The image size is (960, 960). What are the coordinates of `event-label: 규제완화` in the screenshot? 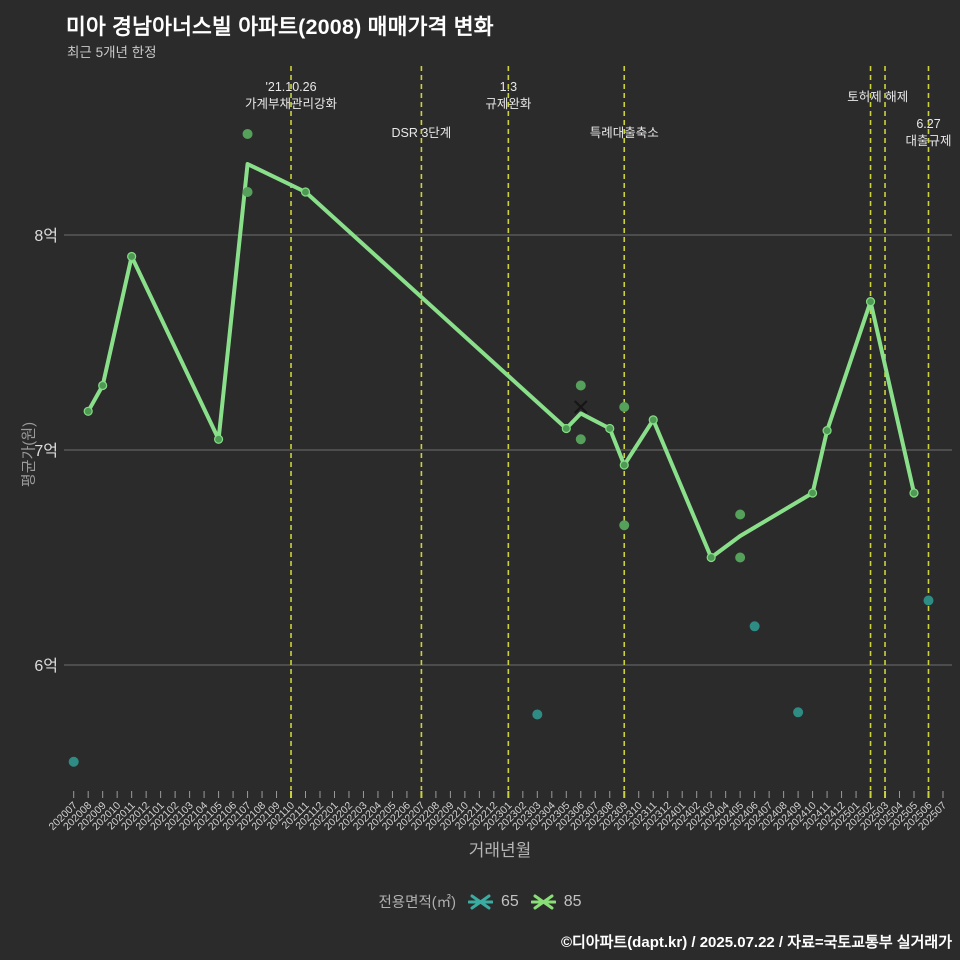 It's located at (508, 104).